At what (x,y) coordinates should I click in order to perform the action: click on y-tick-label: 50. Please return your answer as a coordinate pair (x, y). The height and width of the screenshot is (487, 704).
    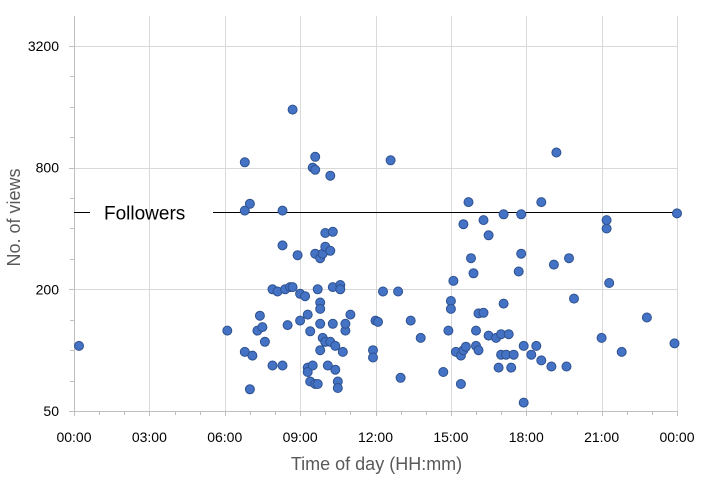
    Looking at the image, I should click on (51, 411).